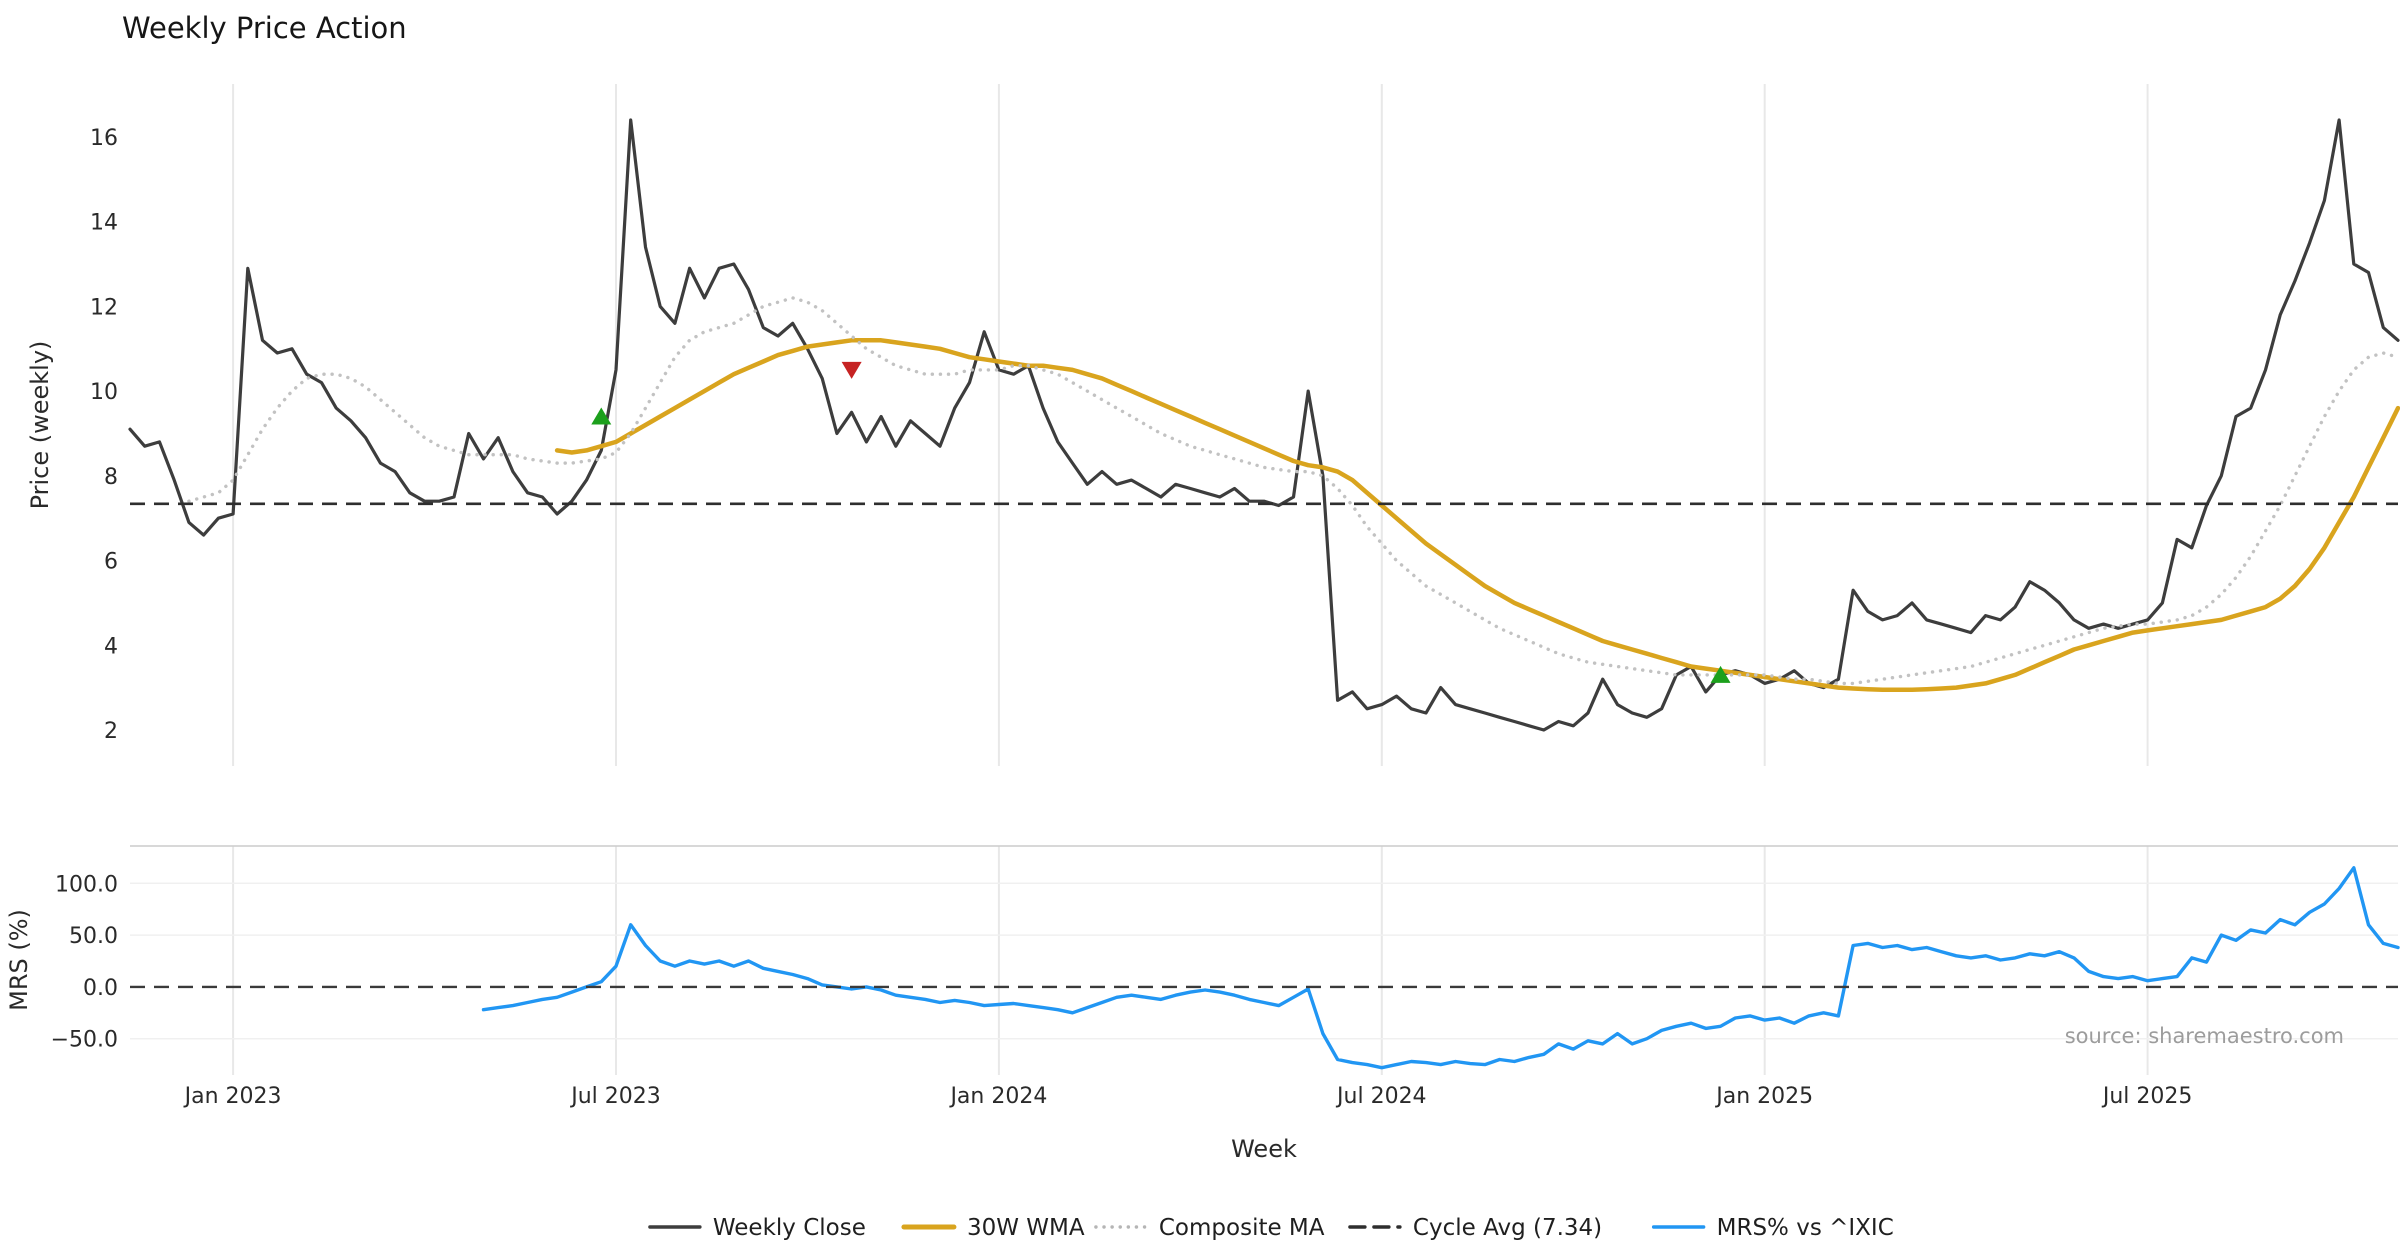 This screenshot has height=1260, width=2400. Describe the element at coordinates (615, 1096) in the screenshot. I see `x-tick-label: Jul 2023` at that location.